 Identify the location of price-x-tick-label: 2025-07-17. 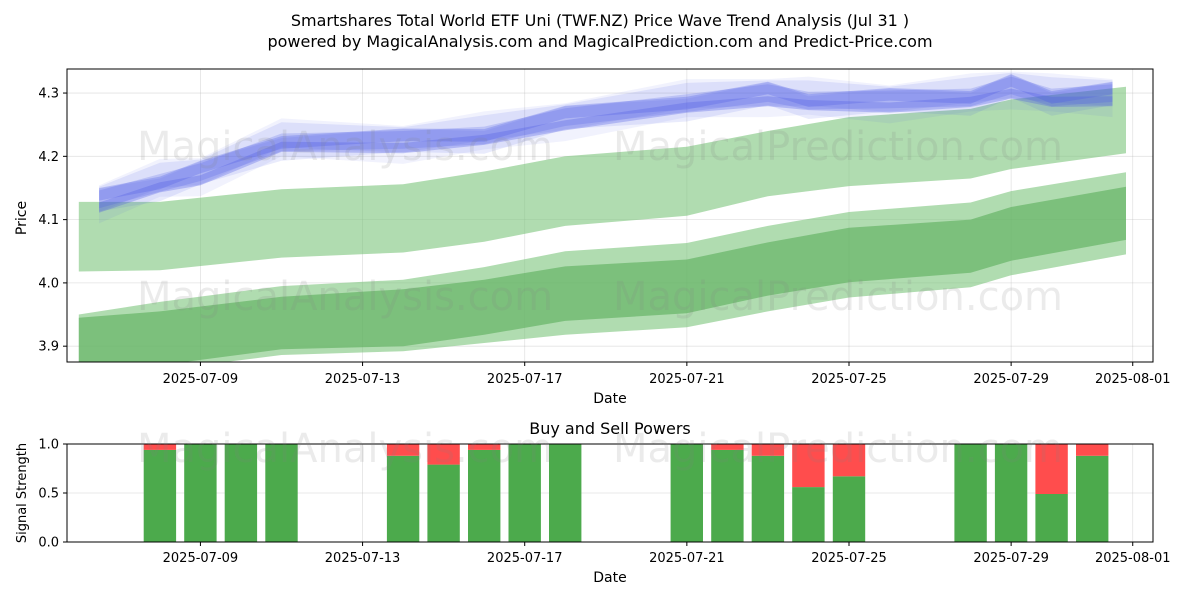
(525, 379).